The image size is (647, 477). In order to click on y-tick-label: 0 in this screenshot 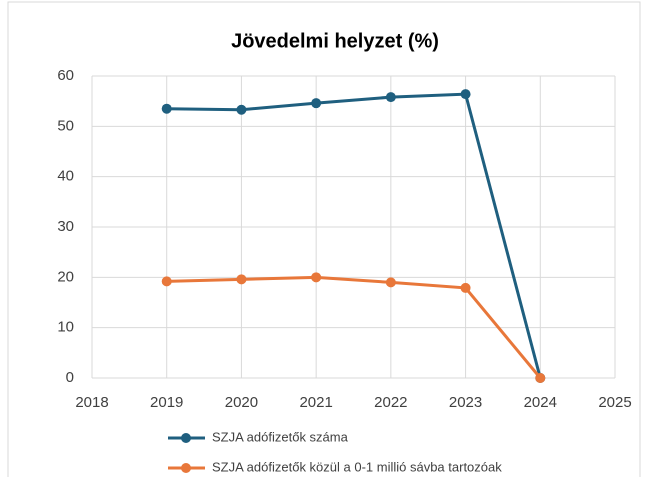, I will do `click(70, 377)`.